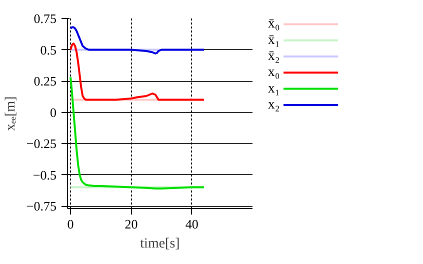 This screenshot has width=423, height=264. What do you see at coordinates (191, 224) in the screenshot?
I see `x-tick-label: 40` at bounding box center [191, 224].